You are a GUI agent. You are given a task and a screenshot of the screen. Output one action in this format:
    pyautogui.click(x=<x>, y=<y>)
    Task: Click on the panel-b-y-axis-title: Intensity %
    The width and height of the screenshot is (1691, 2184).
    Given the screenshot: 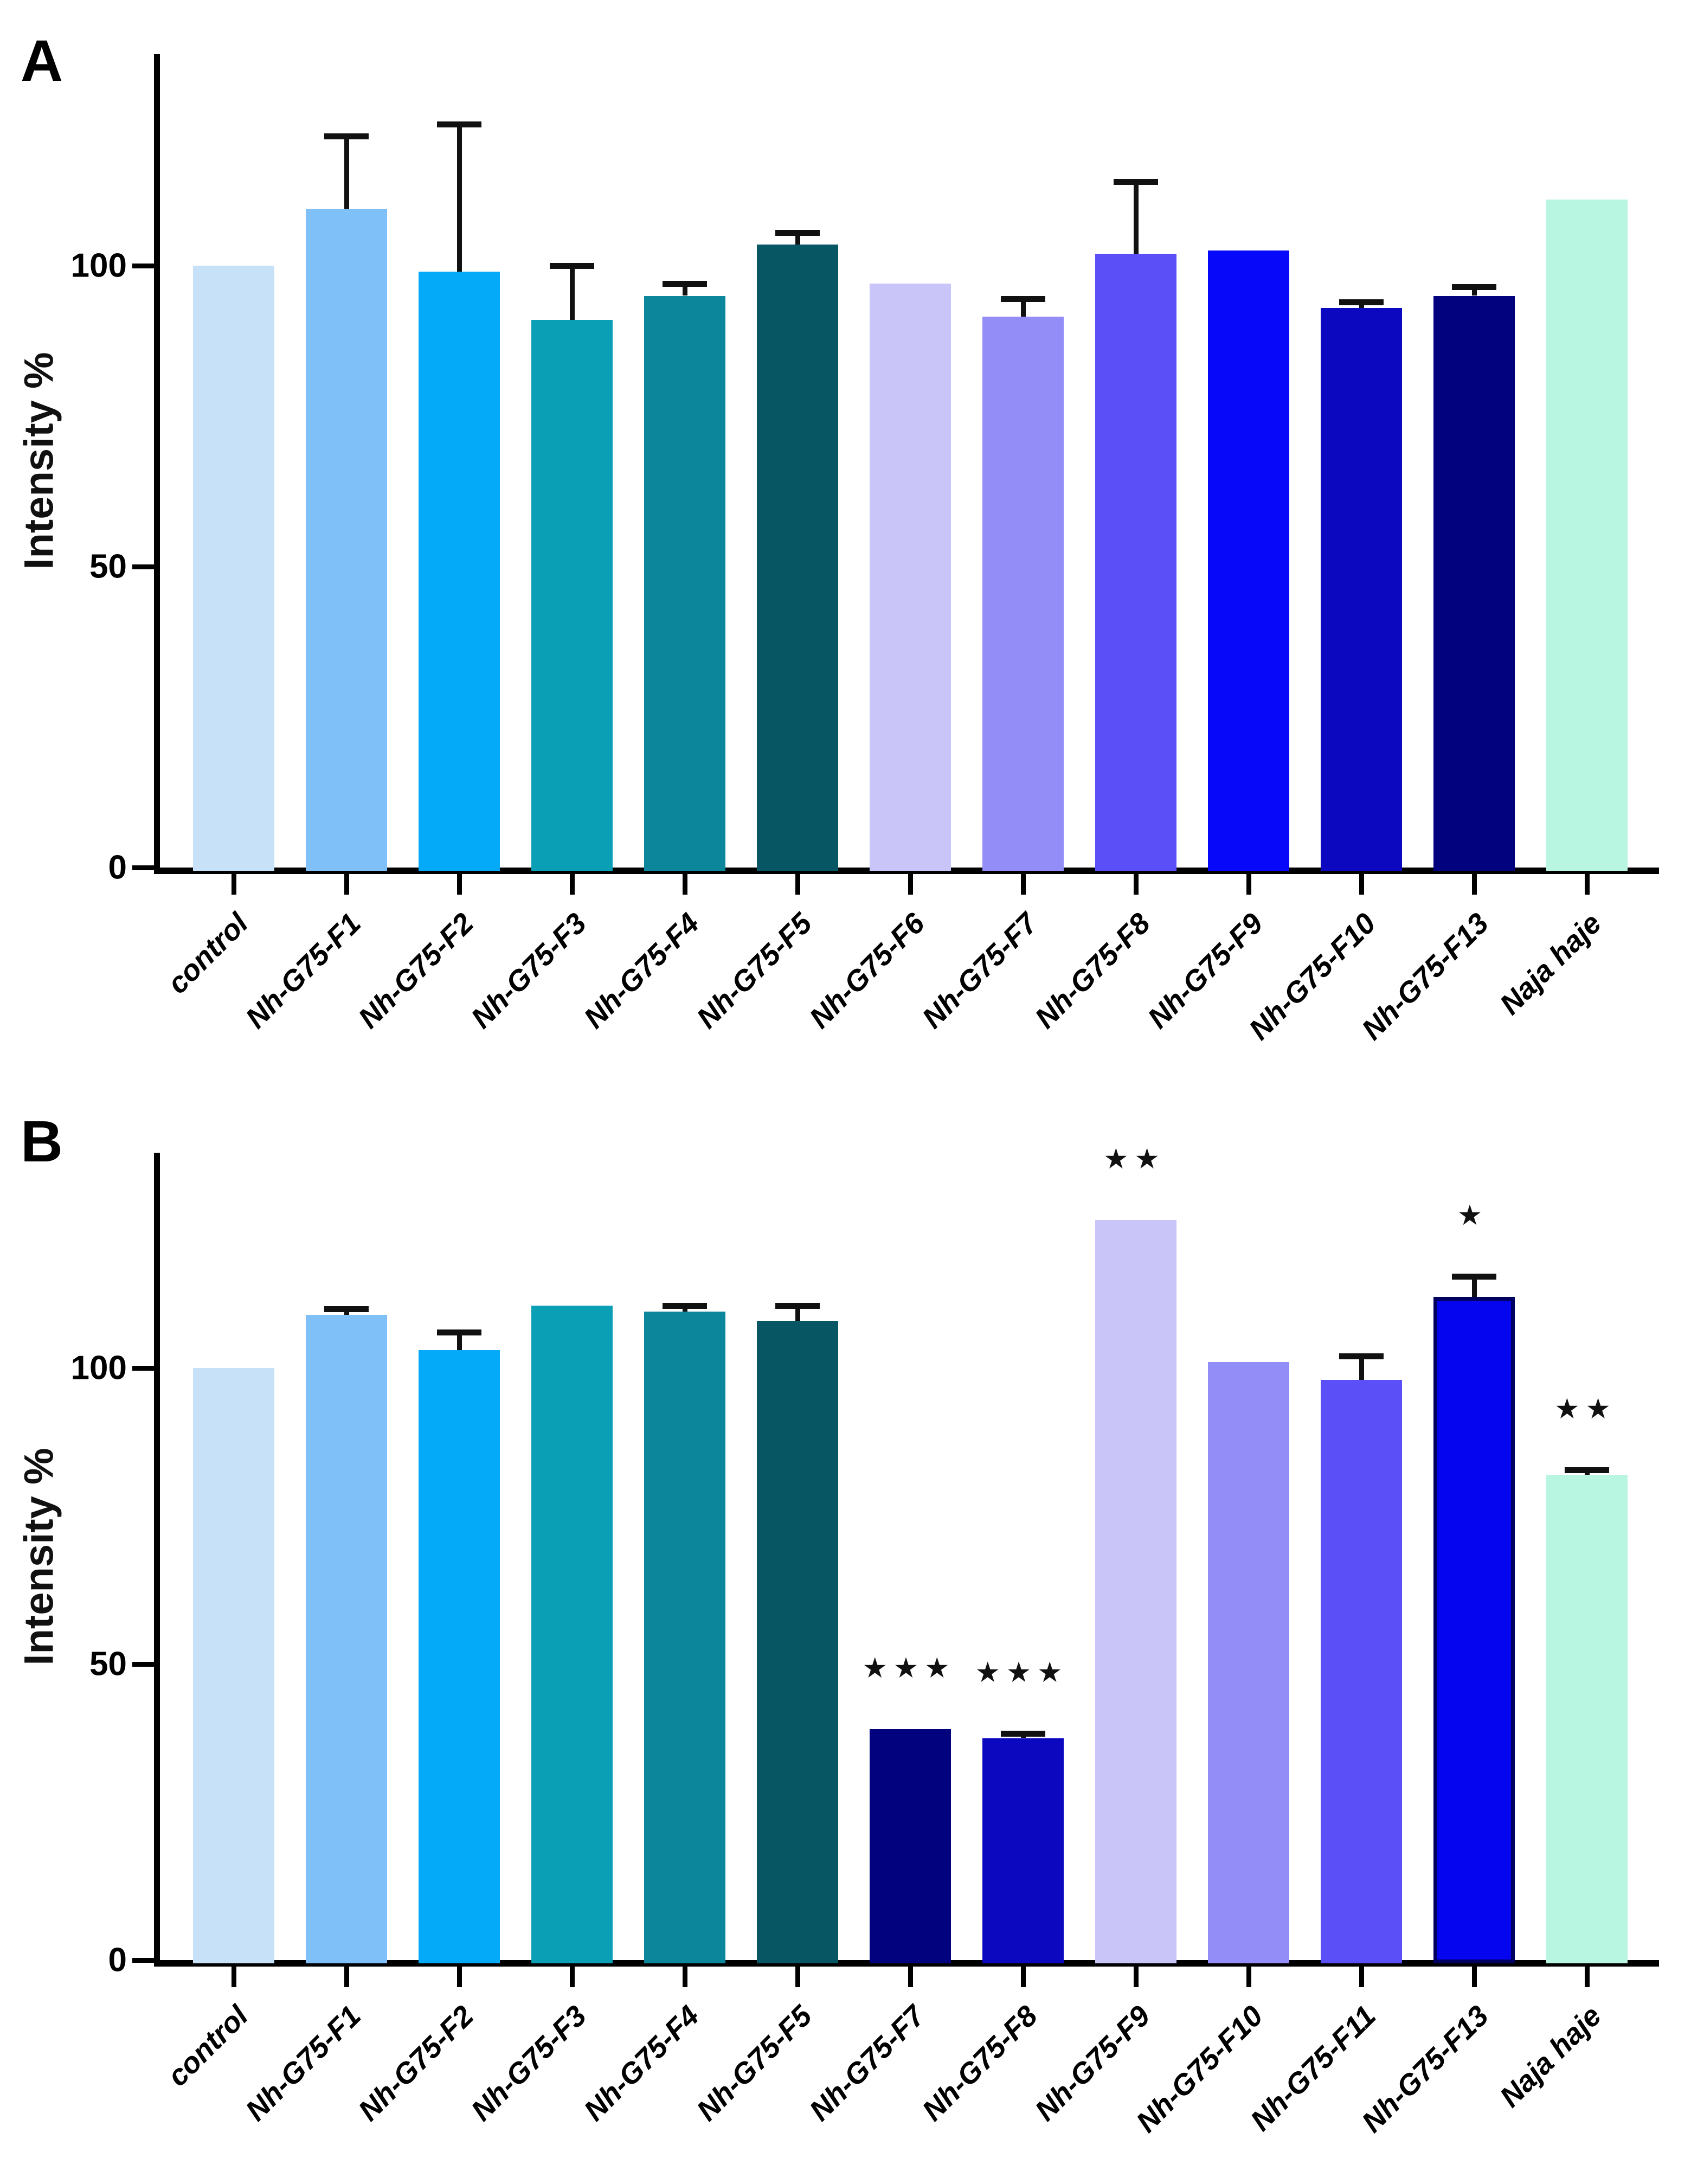 What is the action you would take?
    pyautogui.click(x=39, y=1557)
    